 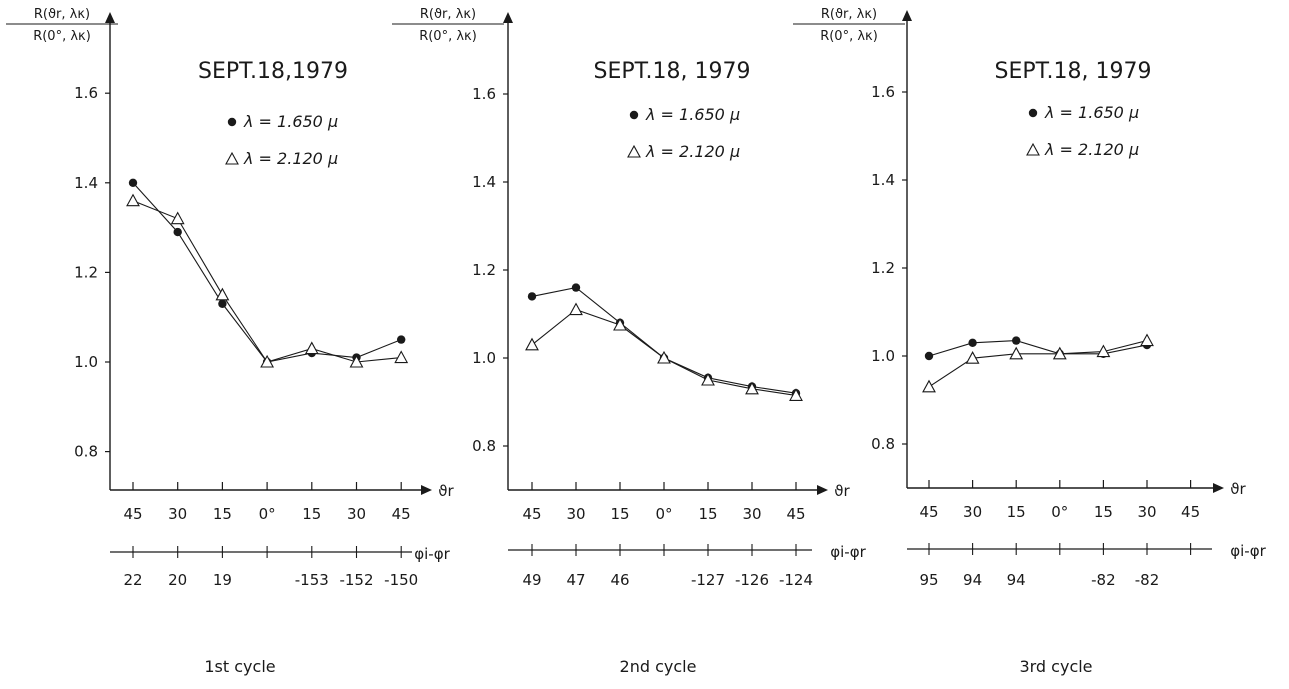 I want to click on secondary-tick-label: 49, so click(x=531, y=580).